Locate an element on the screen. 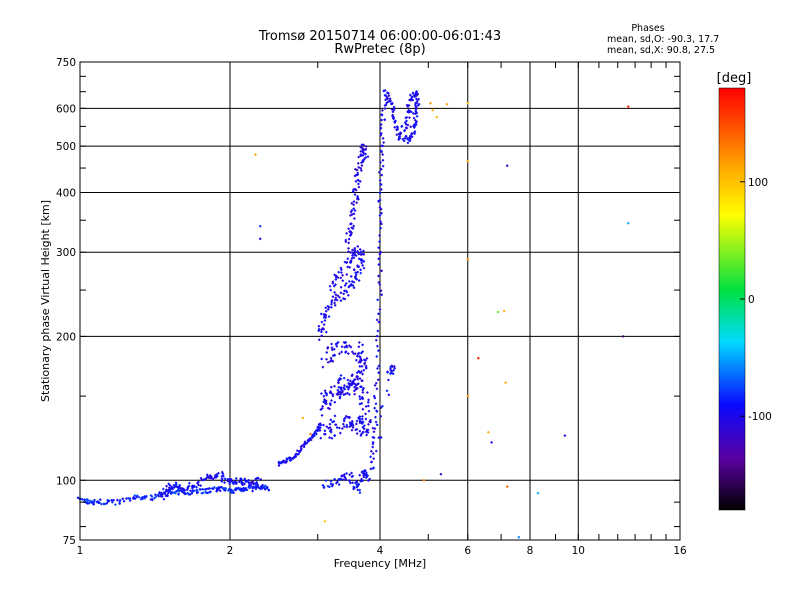 The image size is (800, 600). x-tick-label: 4 is located at coordinates (380, 551).